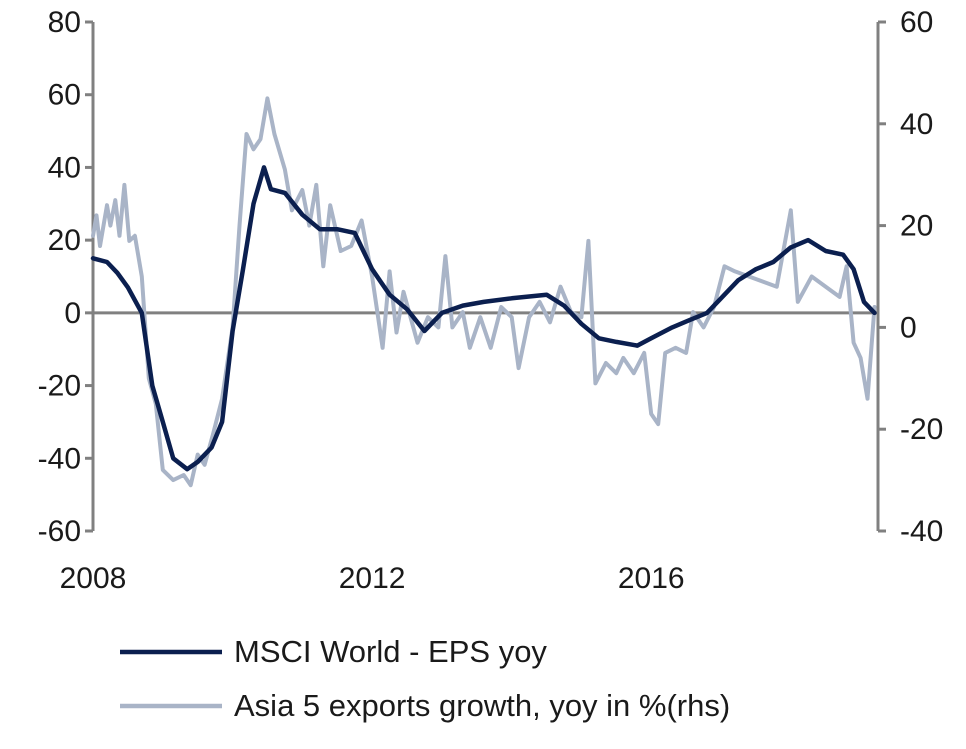 The width and height of the screenshot is (966, 749). I want to click on left-tick-label: -60, so click(59, 531).